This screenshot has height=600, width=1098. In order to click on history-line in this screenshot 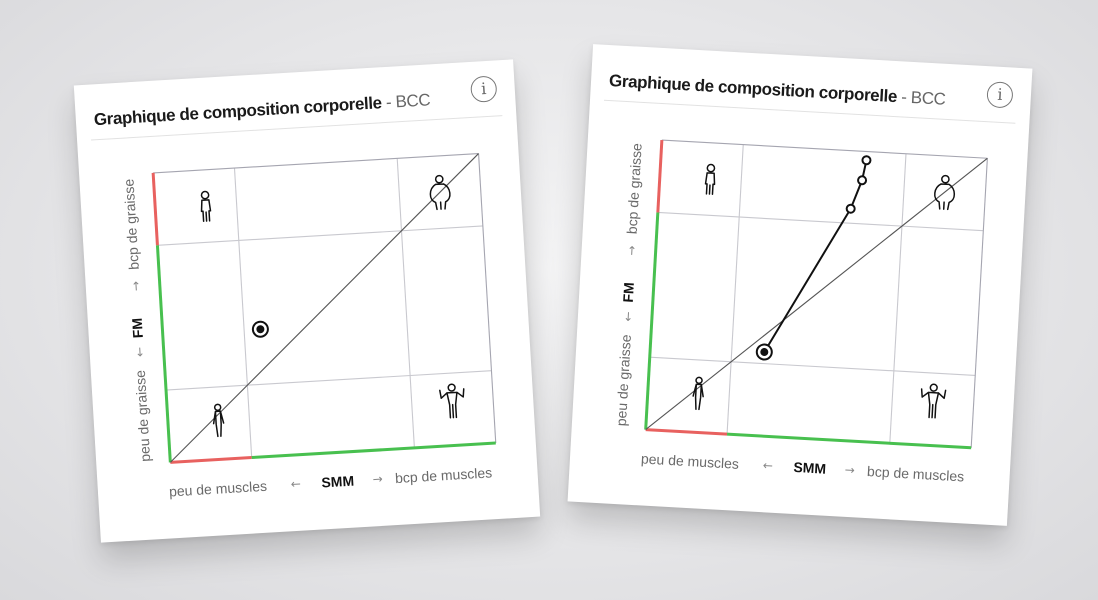, I will do `click(815, 256)`.